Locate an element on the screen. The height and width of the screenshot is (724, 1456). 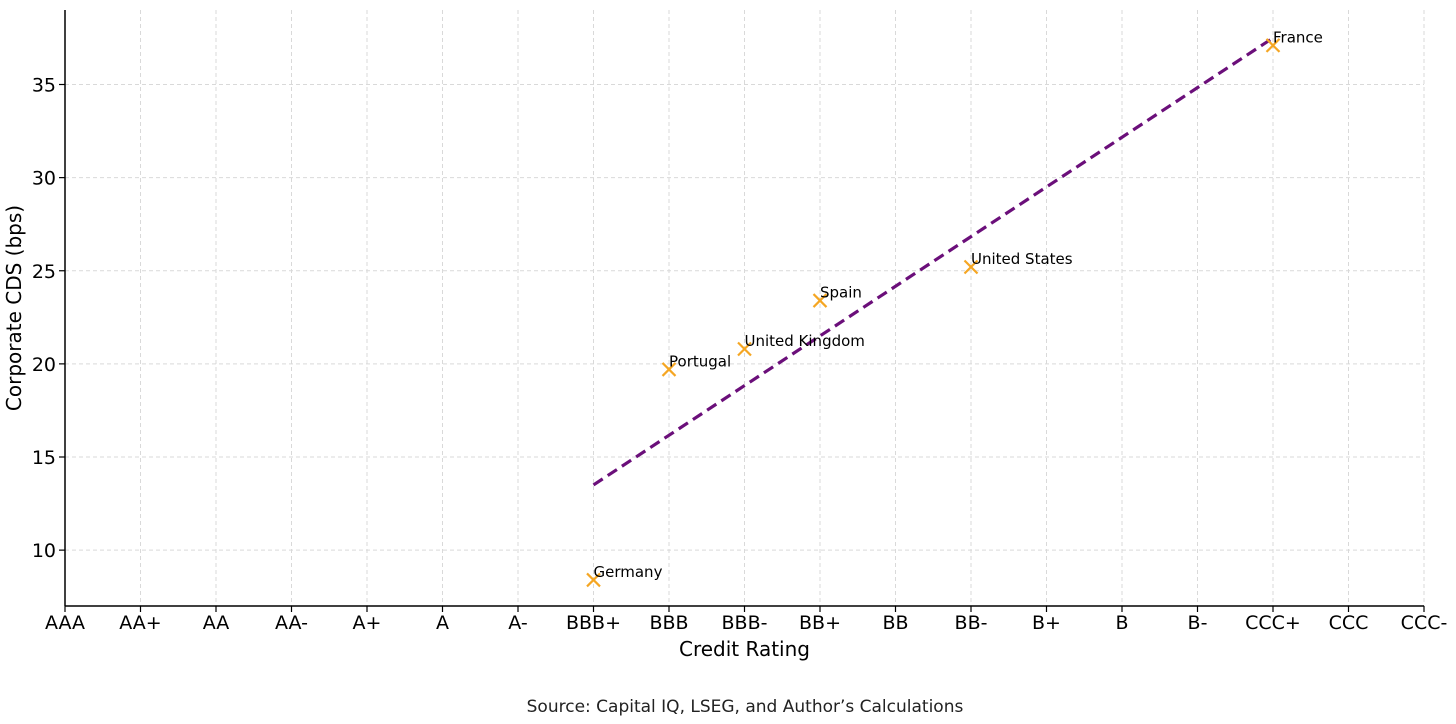
x-tick-label: B- is located at coordinates (1198, 623).